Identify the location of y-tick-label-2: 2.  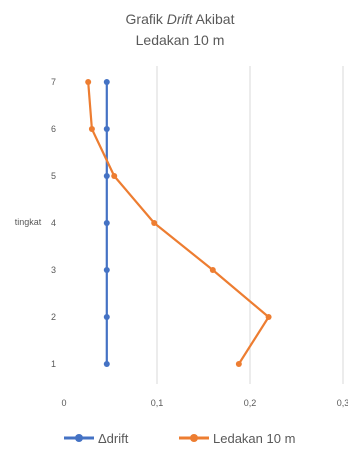
(53, 317).